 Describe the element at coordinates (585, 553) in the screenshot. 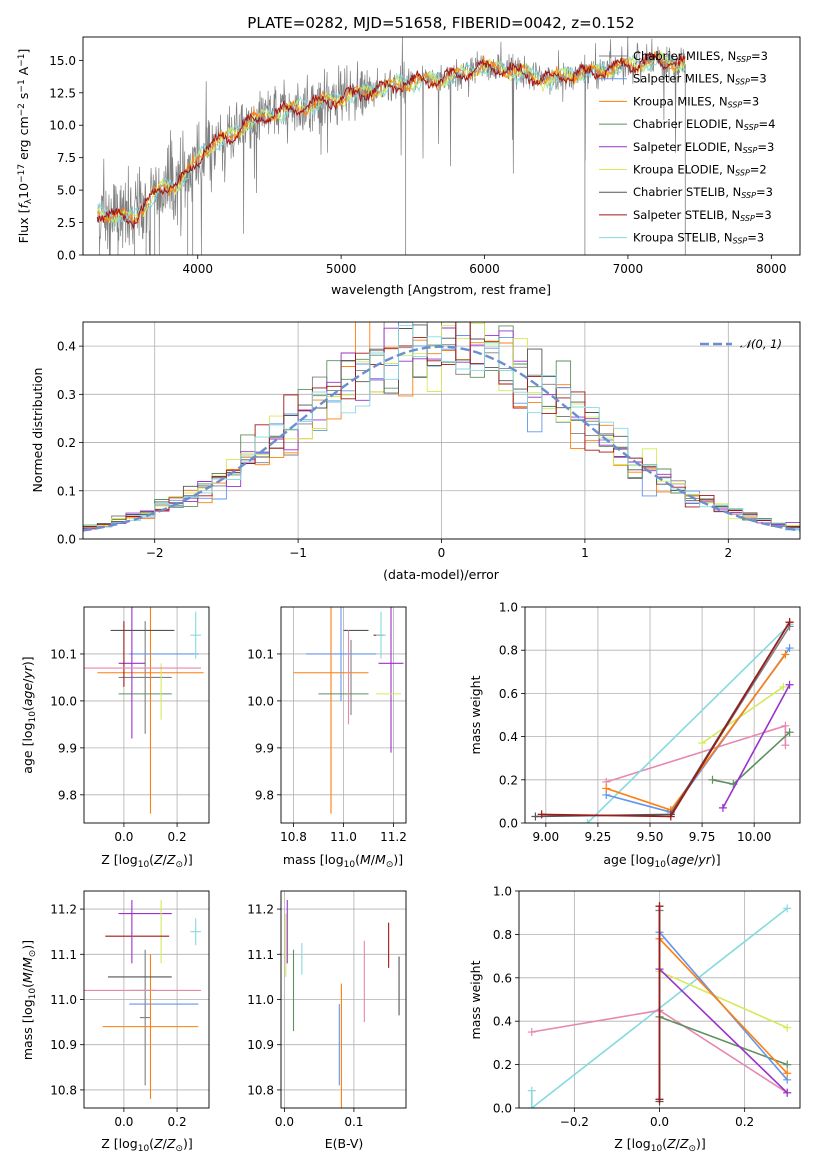

I see `residuals-xtick-label-3: 1` at that location.